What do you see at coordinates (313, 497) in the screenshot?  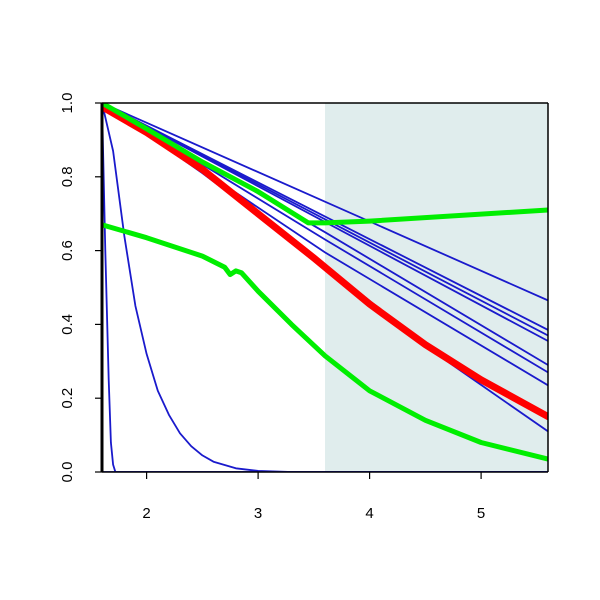 I see `x-axis: 2 3 4 5` at bounding box center [313, 497].